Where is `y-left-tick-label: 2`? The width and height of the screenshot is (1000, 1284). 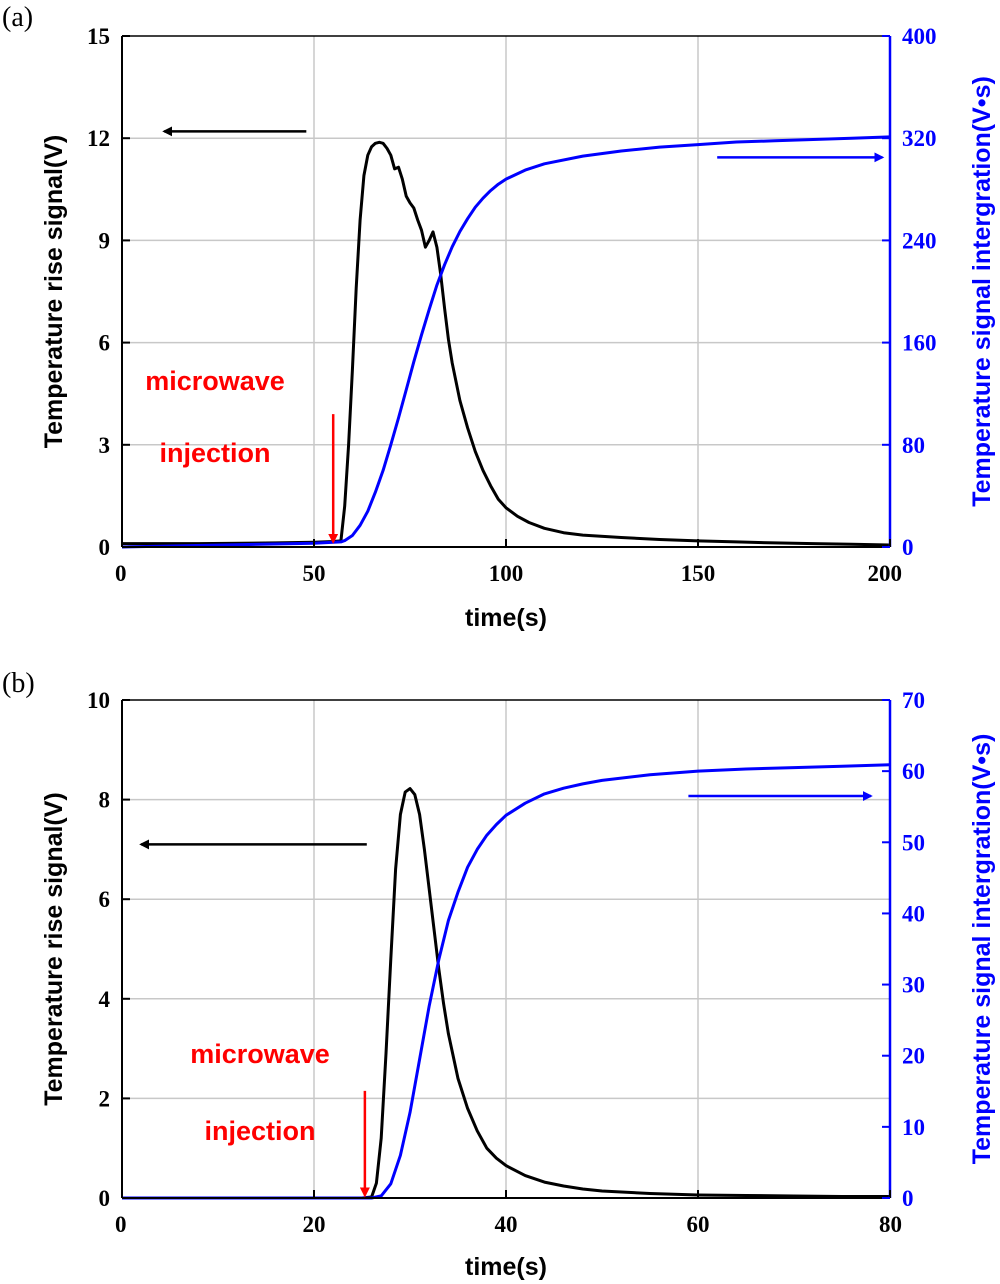
y-left-tick-label: 2 is located at coordinates (105, 1098).